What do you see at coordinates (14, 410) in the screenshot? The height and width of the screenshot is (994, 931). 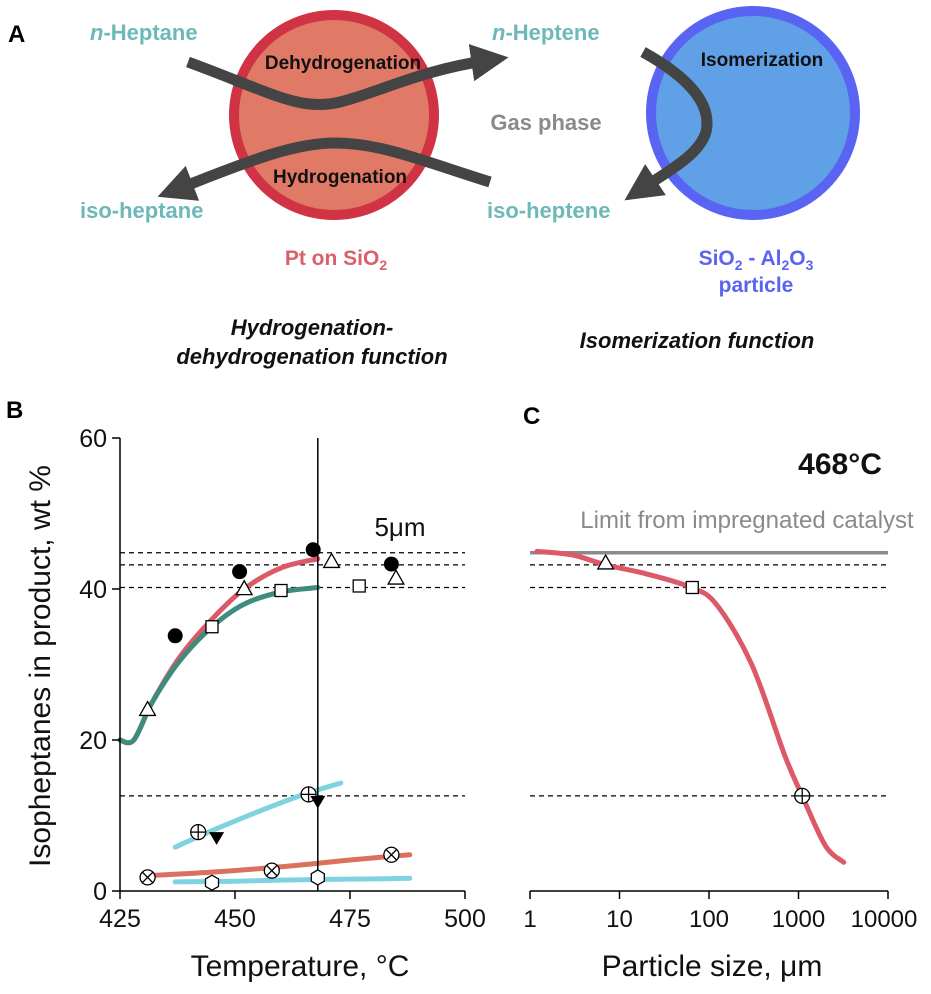 I see `panel-b-label: B` at bounding box center [14, 410].